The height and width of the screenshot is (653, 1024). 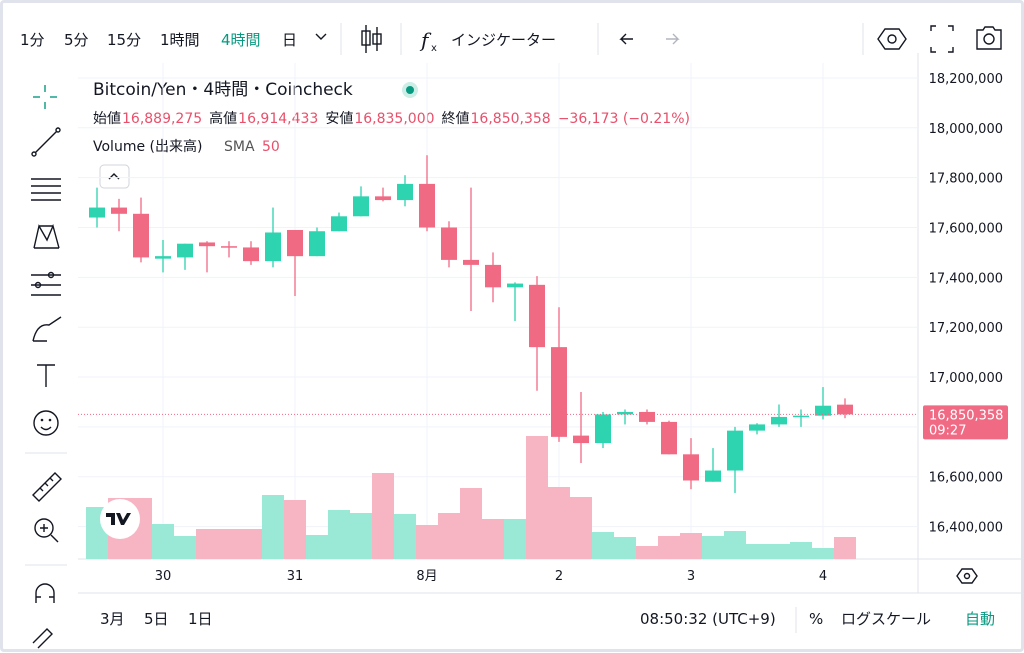 What do you see at coordinates (46, 142) in the screenshot?
I see `trendline-tool` at bounding box center [46, 142].